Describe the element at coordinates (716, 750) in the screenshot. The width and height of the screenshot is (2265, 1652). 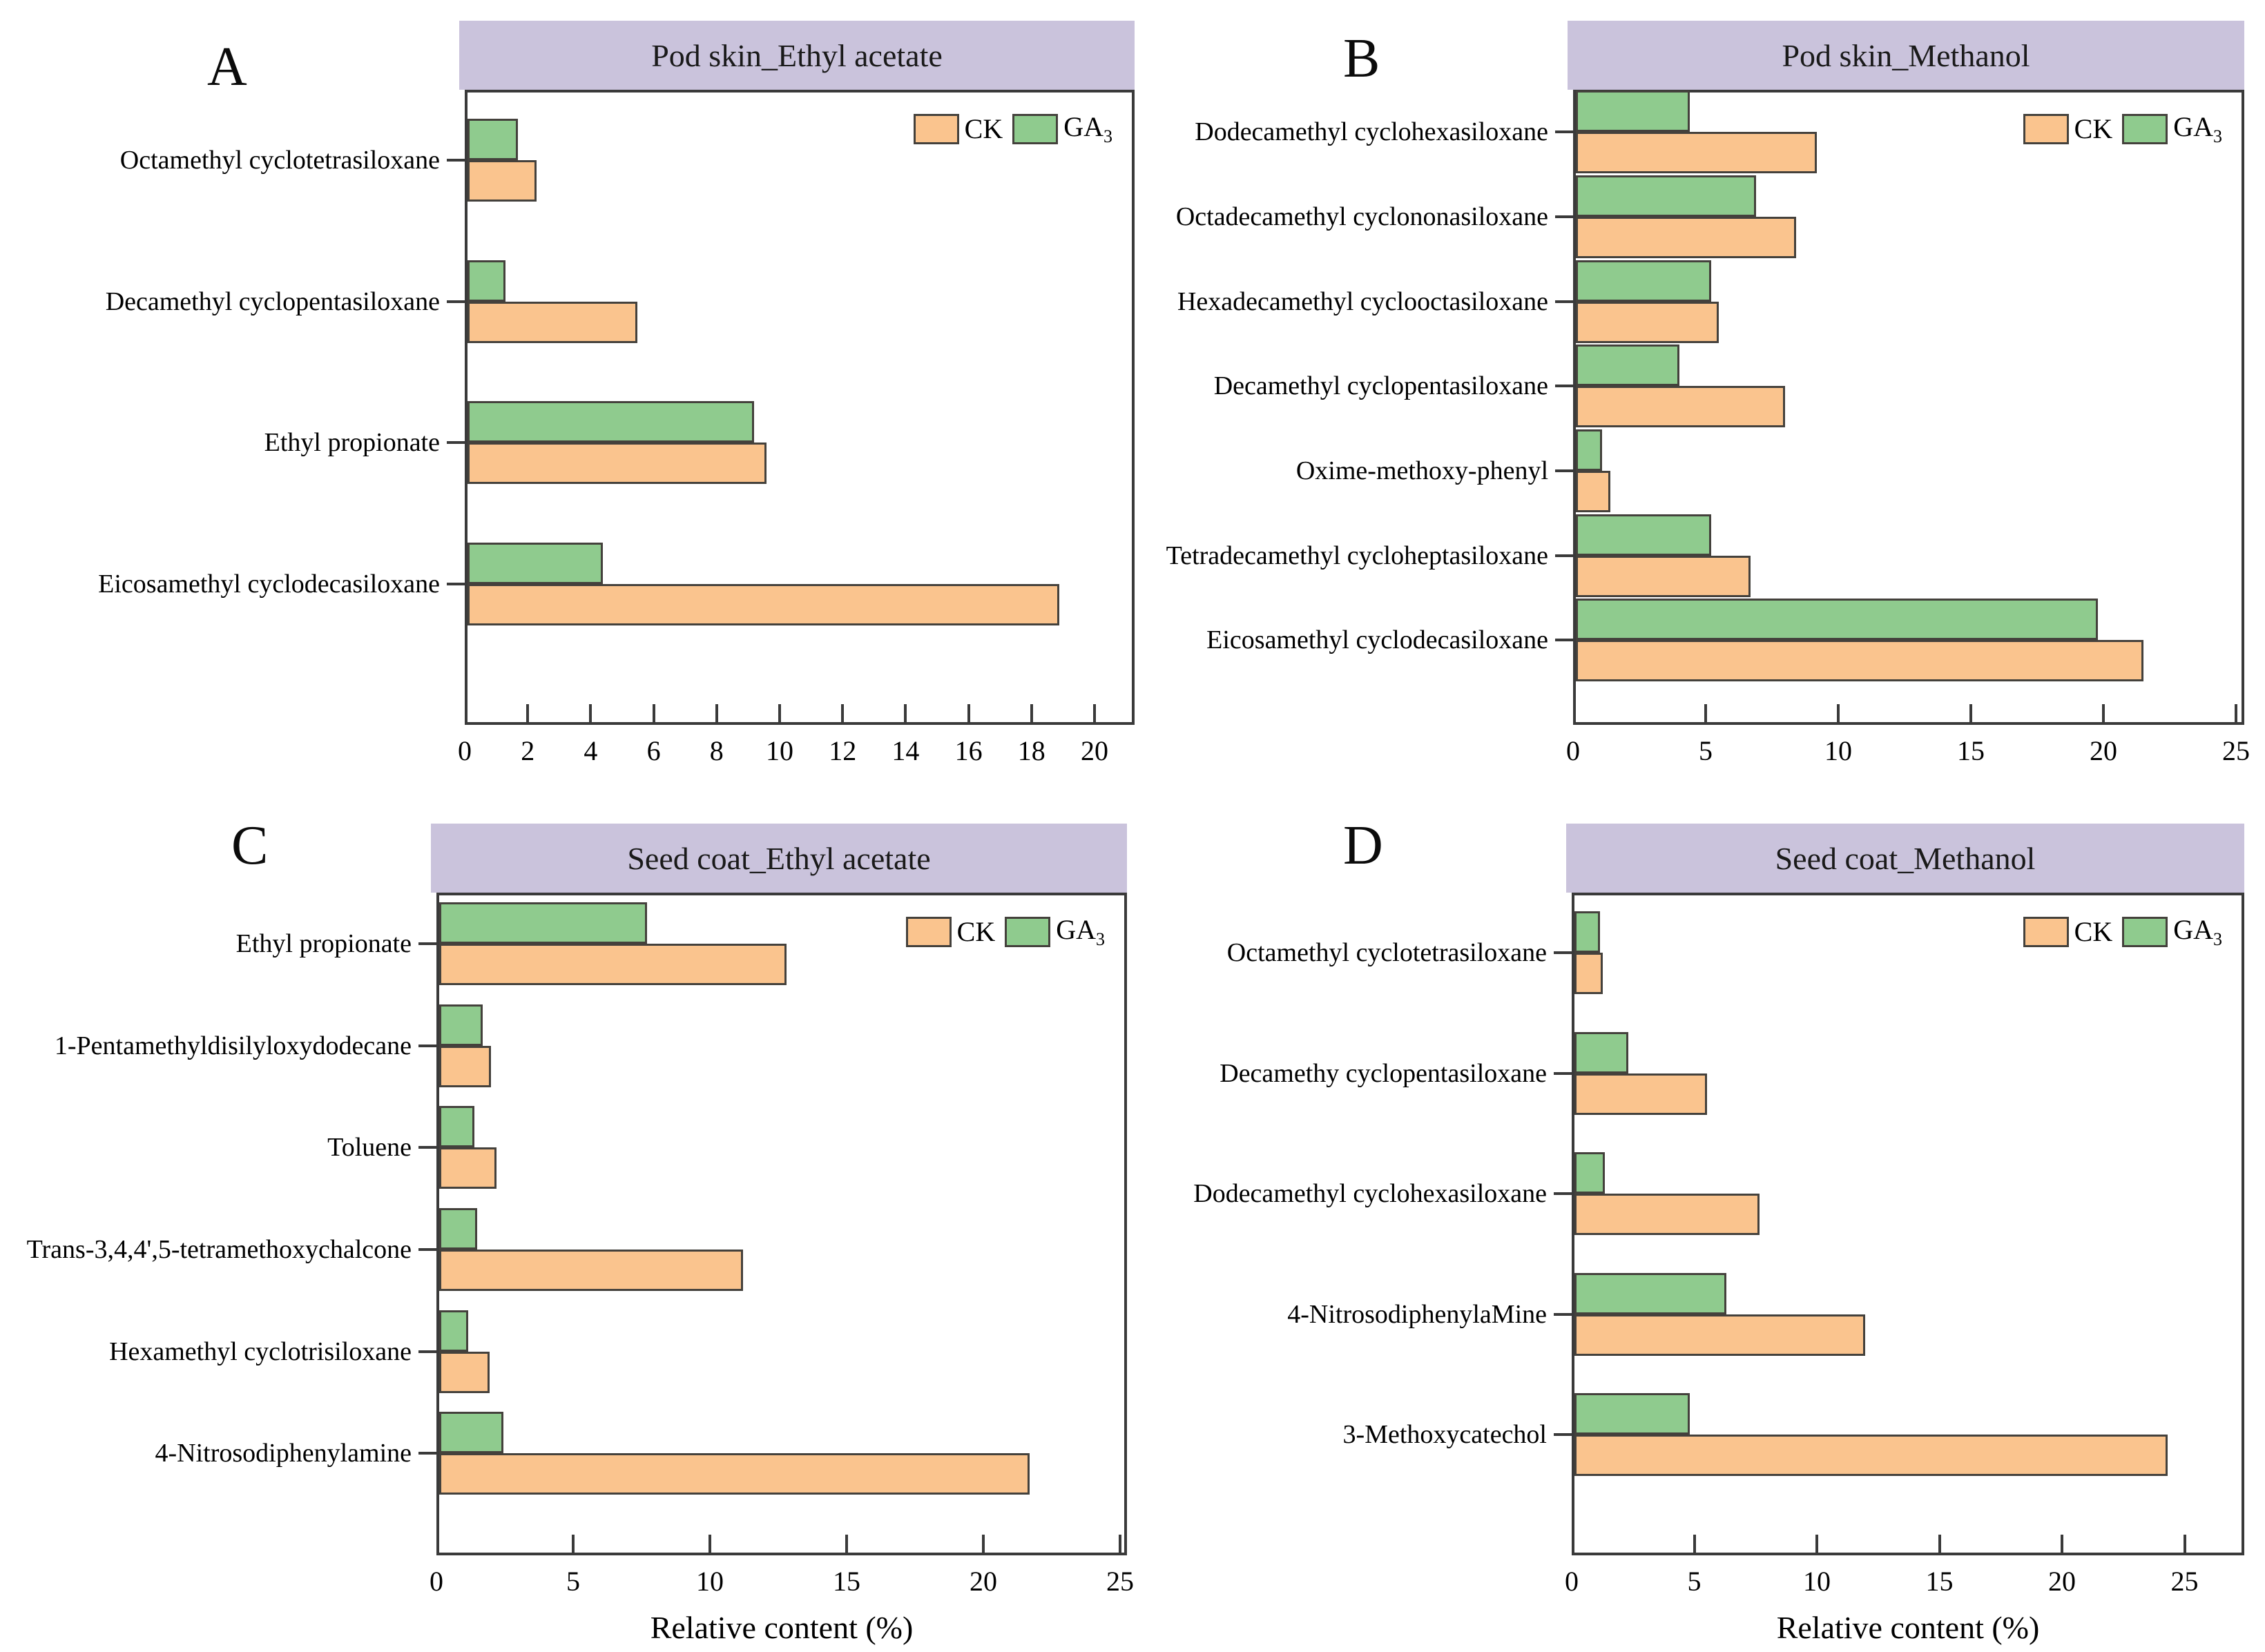
I see `x-tick-label: 8` at that location.